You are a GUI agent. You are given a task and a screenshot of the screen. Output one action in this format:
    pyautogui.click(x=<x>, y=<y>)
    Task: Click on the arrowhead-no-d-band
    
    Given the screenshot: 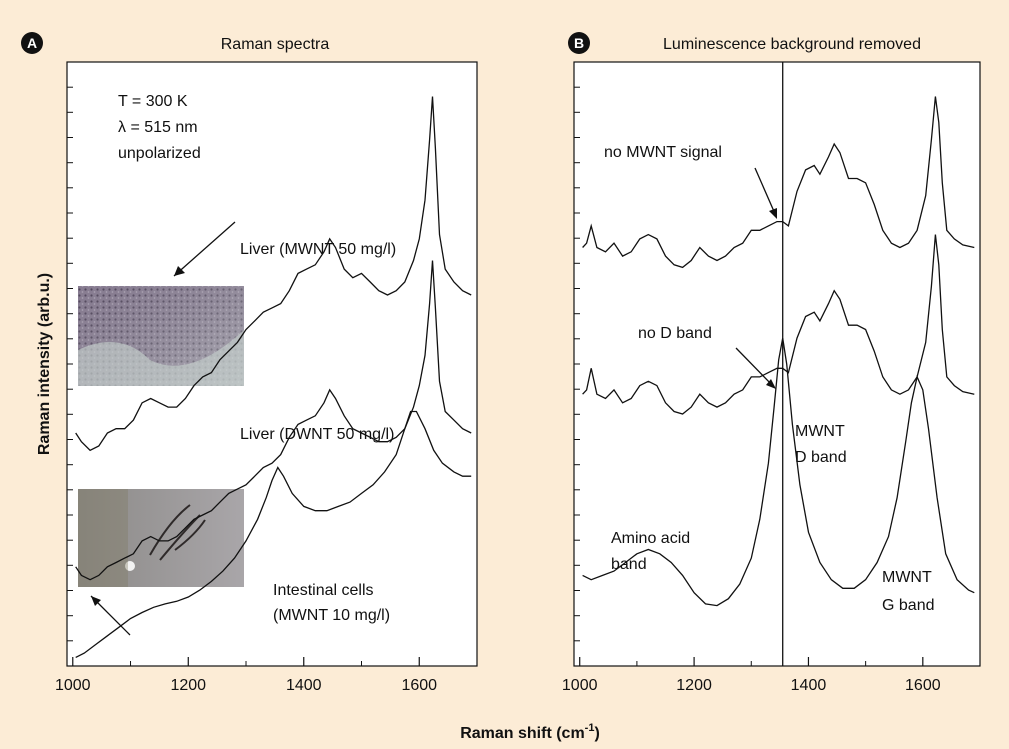 What is the action you would take?
    pyautogui.click(x=771, y=384)
    